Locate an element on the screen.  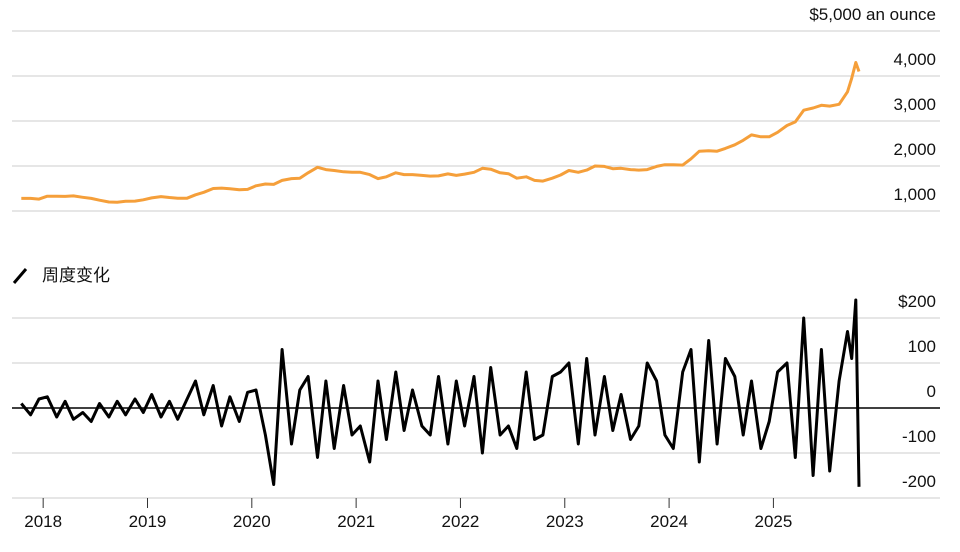
y-tick-label: -200 is located at coordinates (919, 481).